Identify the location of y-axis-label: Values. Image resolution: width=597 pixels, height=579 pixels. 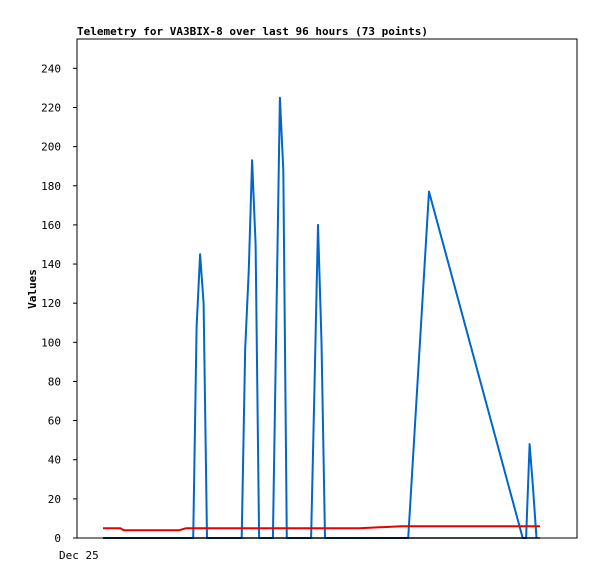
(32, 289).